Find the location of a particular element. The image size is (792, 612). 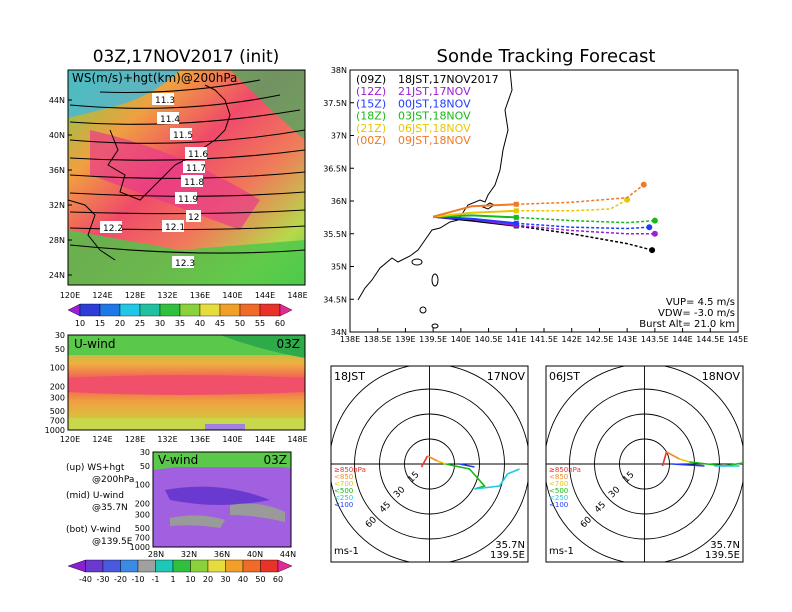

uv-colorbar-label: 1 is located at coordinates (172, 579).